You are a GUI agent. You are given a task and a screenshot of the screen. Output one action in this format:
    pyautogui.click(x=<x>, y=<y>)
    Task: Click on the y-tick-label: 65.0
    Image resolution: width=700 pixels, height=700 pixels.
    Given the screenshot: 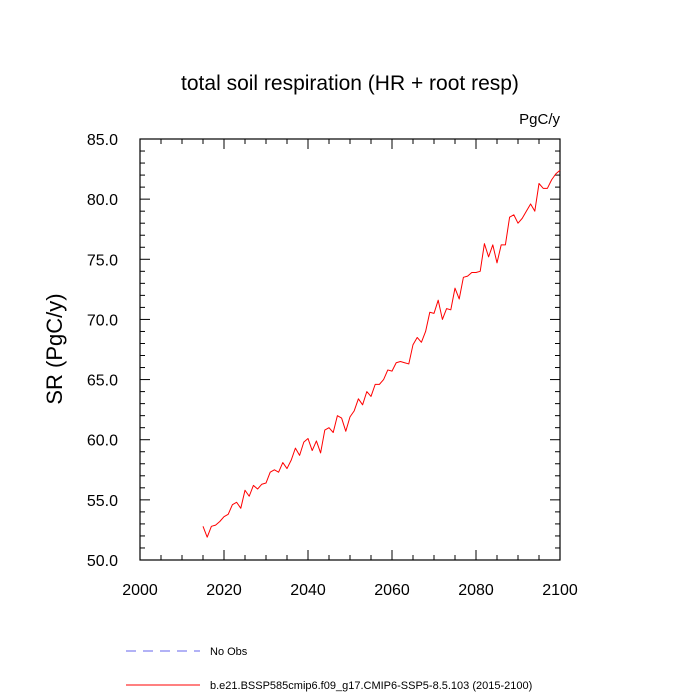 What is the action you would take?
    pyautogui.click(x=102, y=381)
    